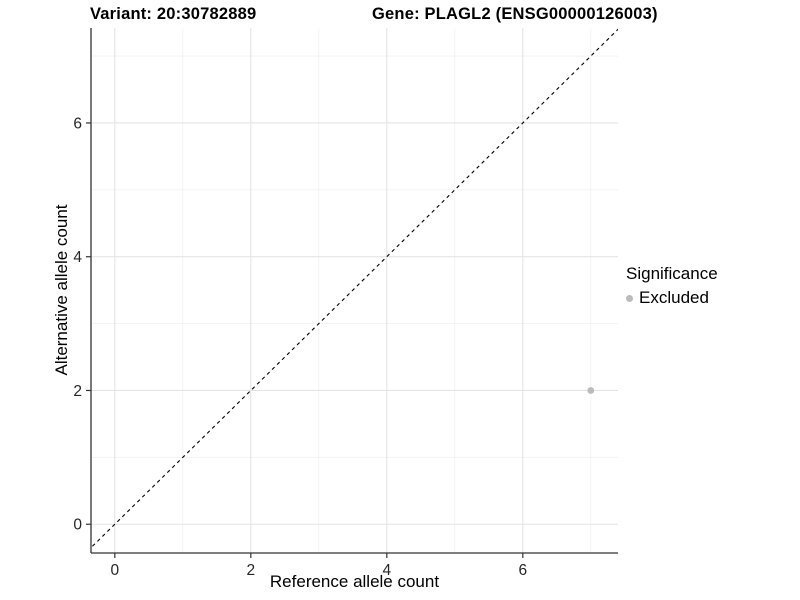 The height and width of the screenshot is (600, 800). What do you see at coordinates (629, 298) in the screenshot?
I see `legend-point-icon` at bounding box center [629, 298].